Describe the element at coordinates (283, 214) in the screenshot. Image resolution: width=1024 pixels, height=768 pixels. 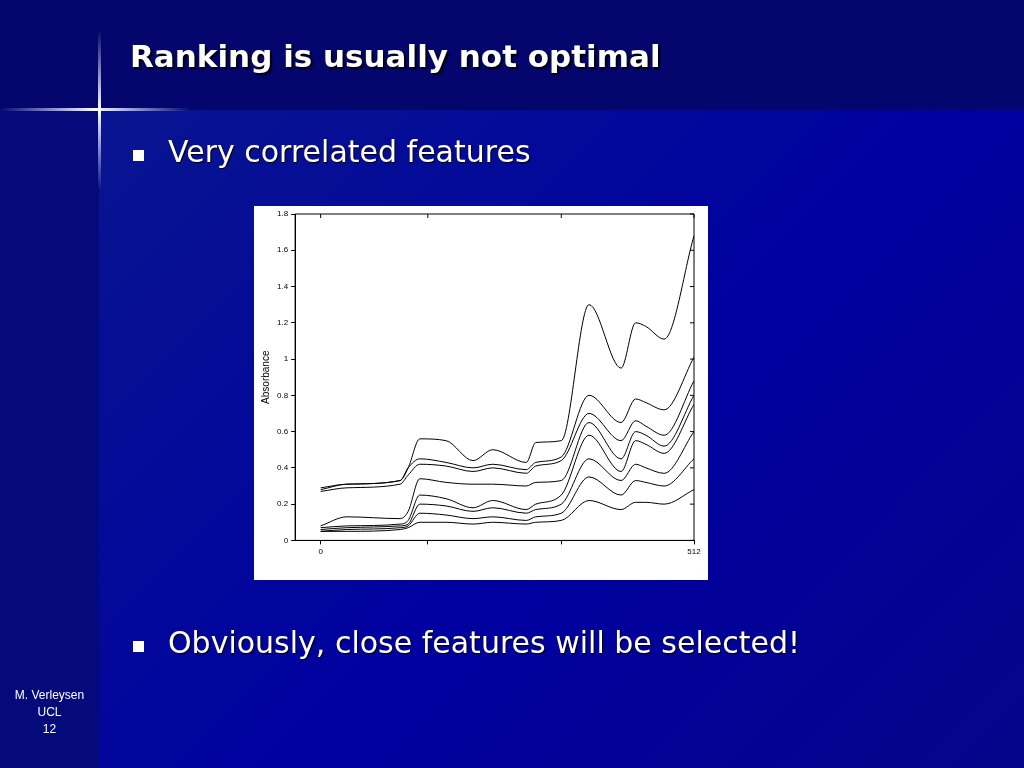
I see `y-tick-label: 1.8` at that location.